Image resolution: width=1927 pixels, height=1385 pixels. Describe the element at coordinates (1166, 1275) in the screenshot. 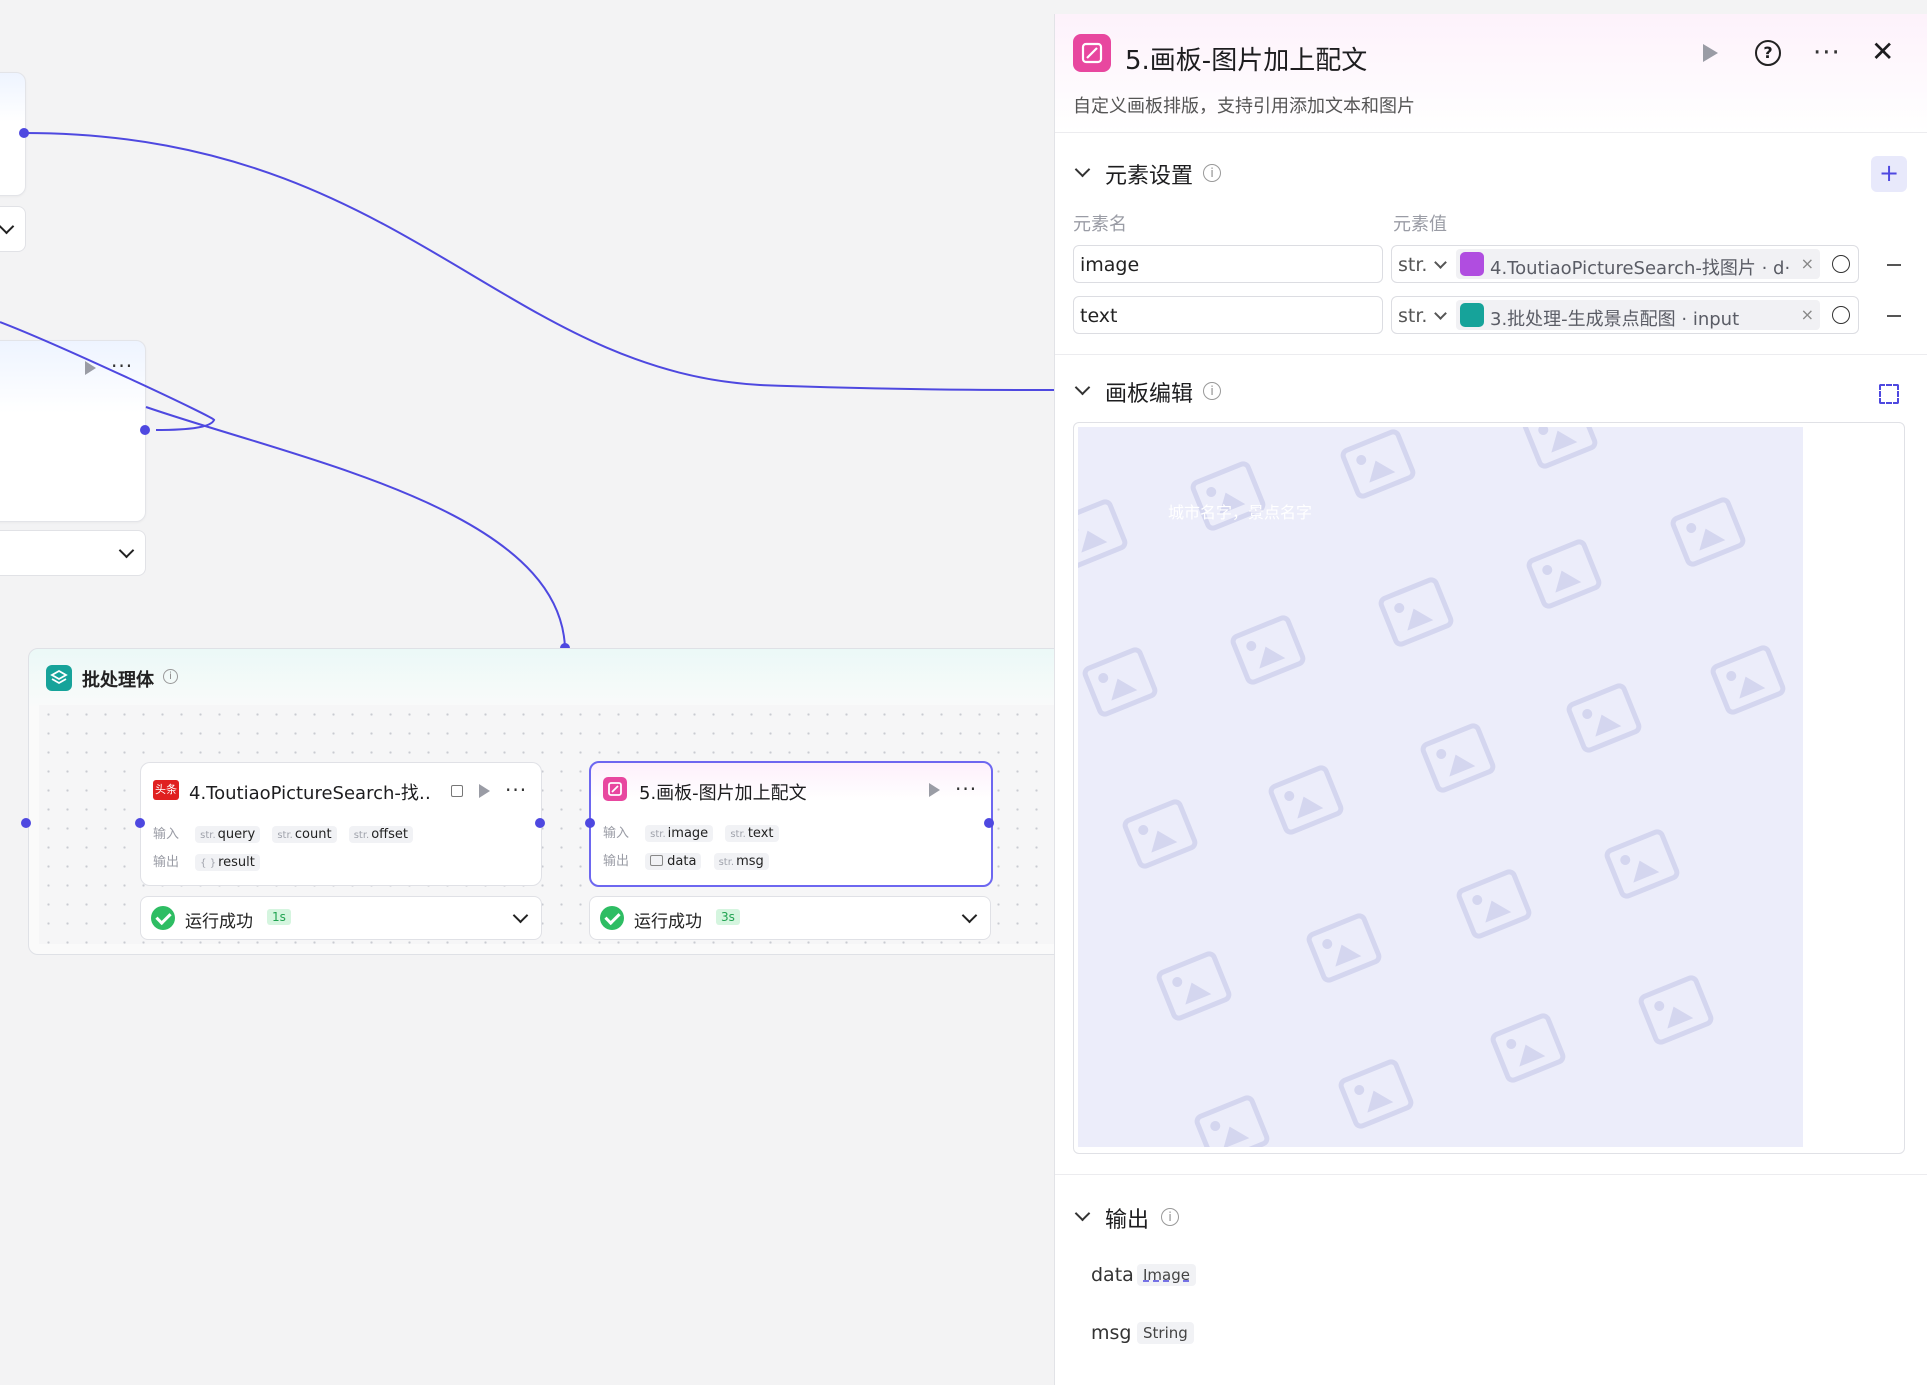

I see `output-field-type: Image` at that location.